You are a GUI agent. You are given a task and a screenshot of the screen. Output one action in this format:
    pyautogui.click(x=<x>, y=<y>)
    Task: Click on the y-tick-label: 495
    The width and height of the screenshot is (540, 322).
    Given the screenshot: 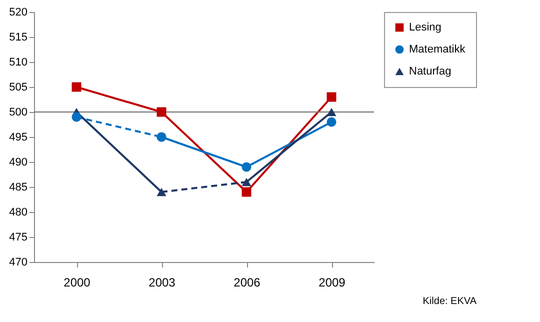 What is the action you would take?
    pyautogui.click(x=18, y=138)
    